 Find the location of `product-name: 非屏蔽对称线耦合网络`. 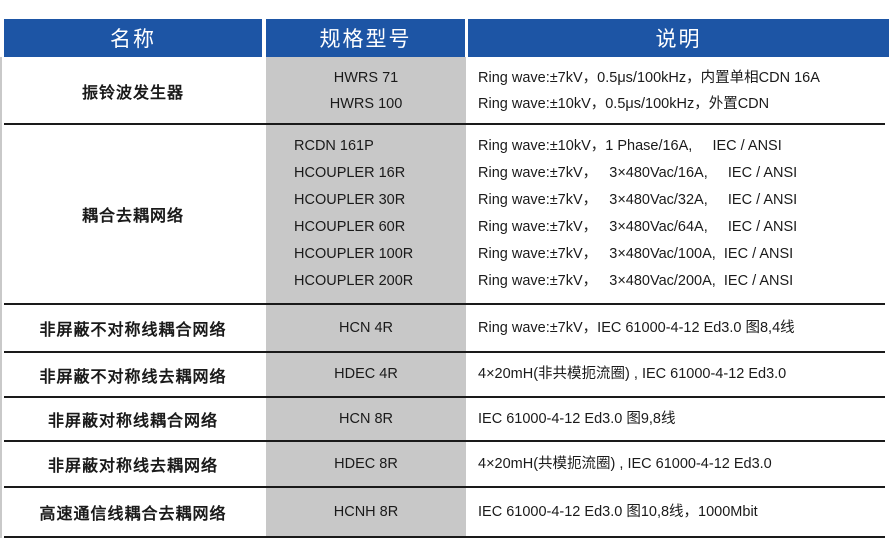

product-name: 非屏蔽对称线耦合网络 is located at coordinates (132, 421).